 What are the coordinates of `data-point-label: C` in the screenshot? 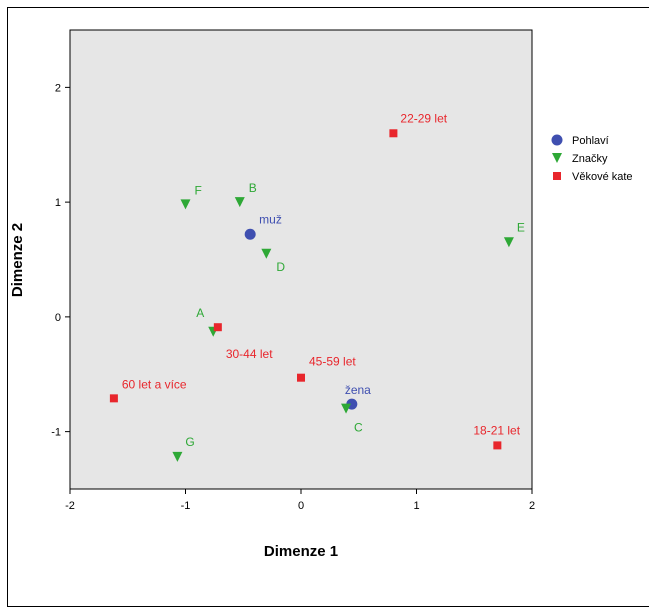 It's located at (358, 428).